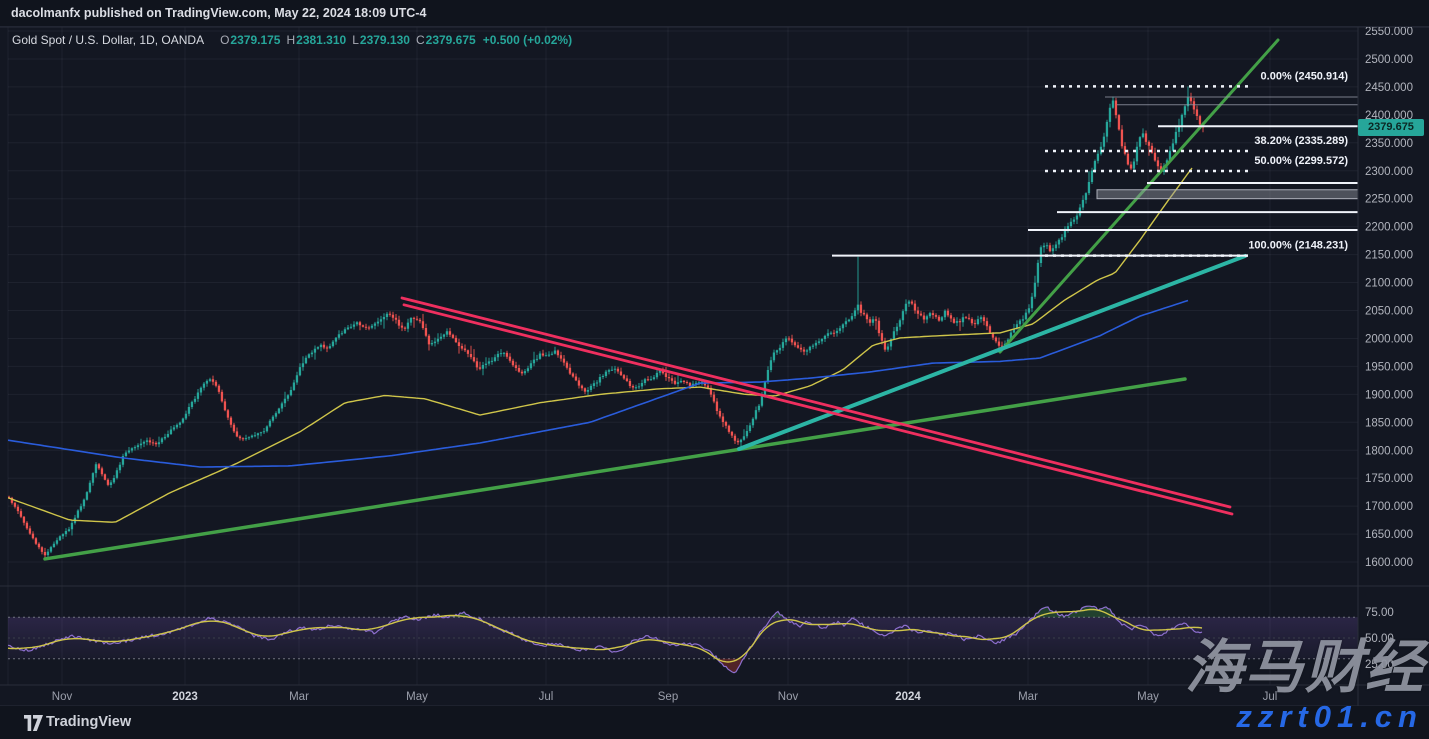  Describe the element at coordinates (1298, 246) in the screenshot. I see `fib-label: 100.00% (2148.231)` at that location.